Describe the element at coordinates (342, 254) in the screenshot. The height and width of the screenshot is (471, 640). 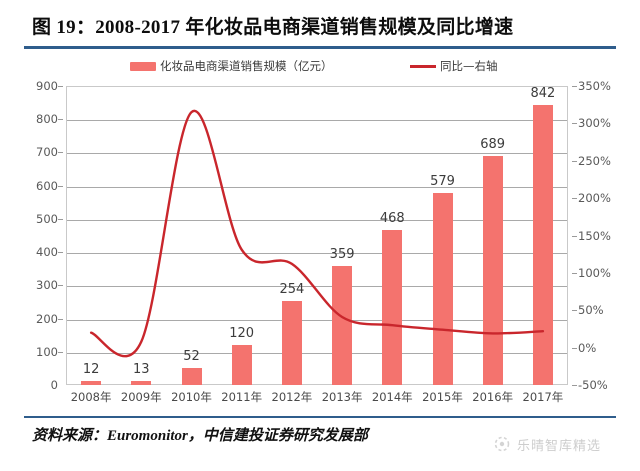
I see `bar-value-label: 359` at that location.